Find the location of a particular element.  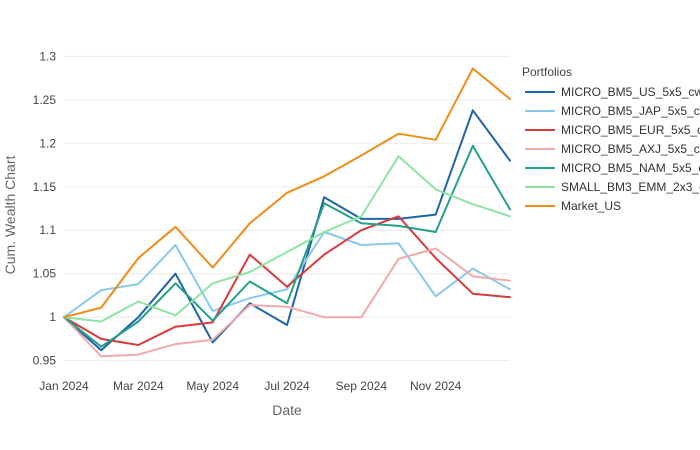

legend-item-micro-bm5-eur-5x5-cw: MICRO_BM5_EUR_5x5_cw is located at coordinates (612, 130).